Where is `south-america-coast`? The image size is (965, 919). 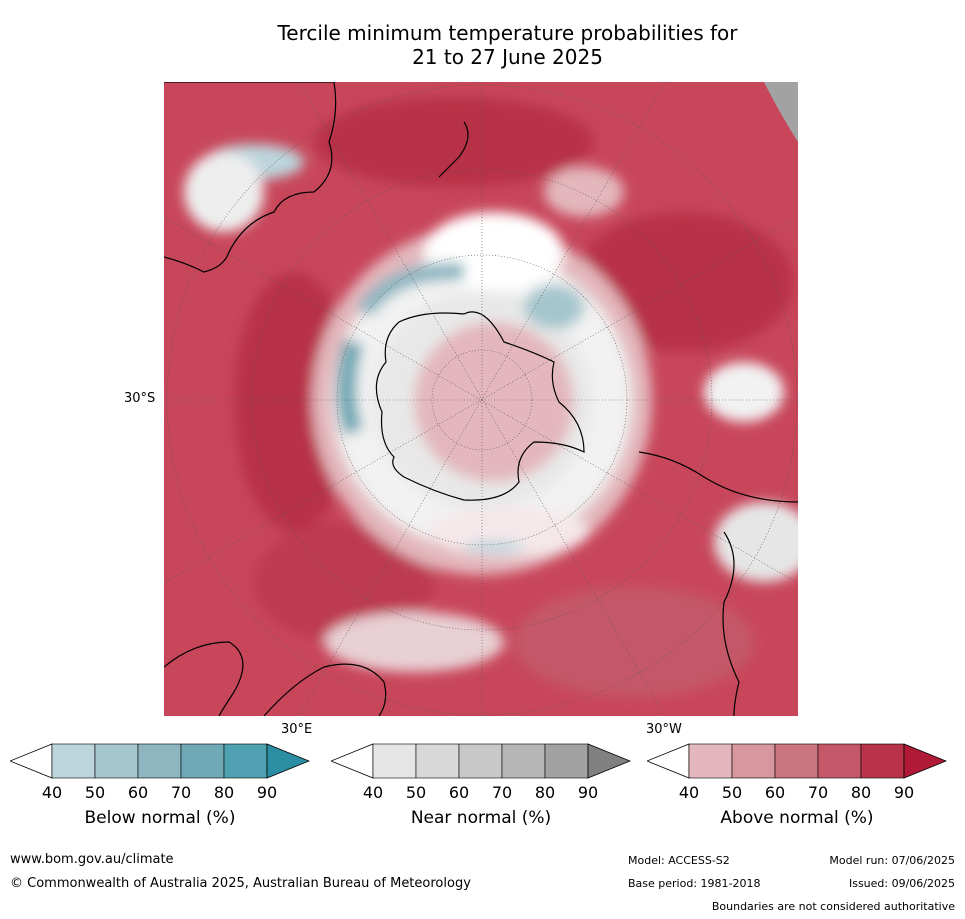 south-america-coast is located at coordinates (718, 583).